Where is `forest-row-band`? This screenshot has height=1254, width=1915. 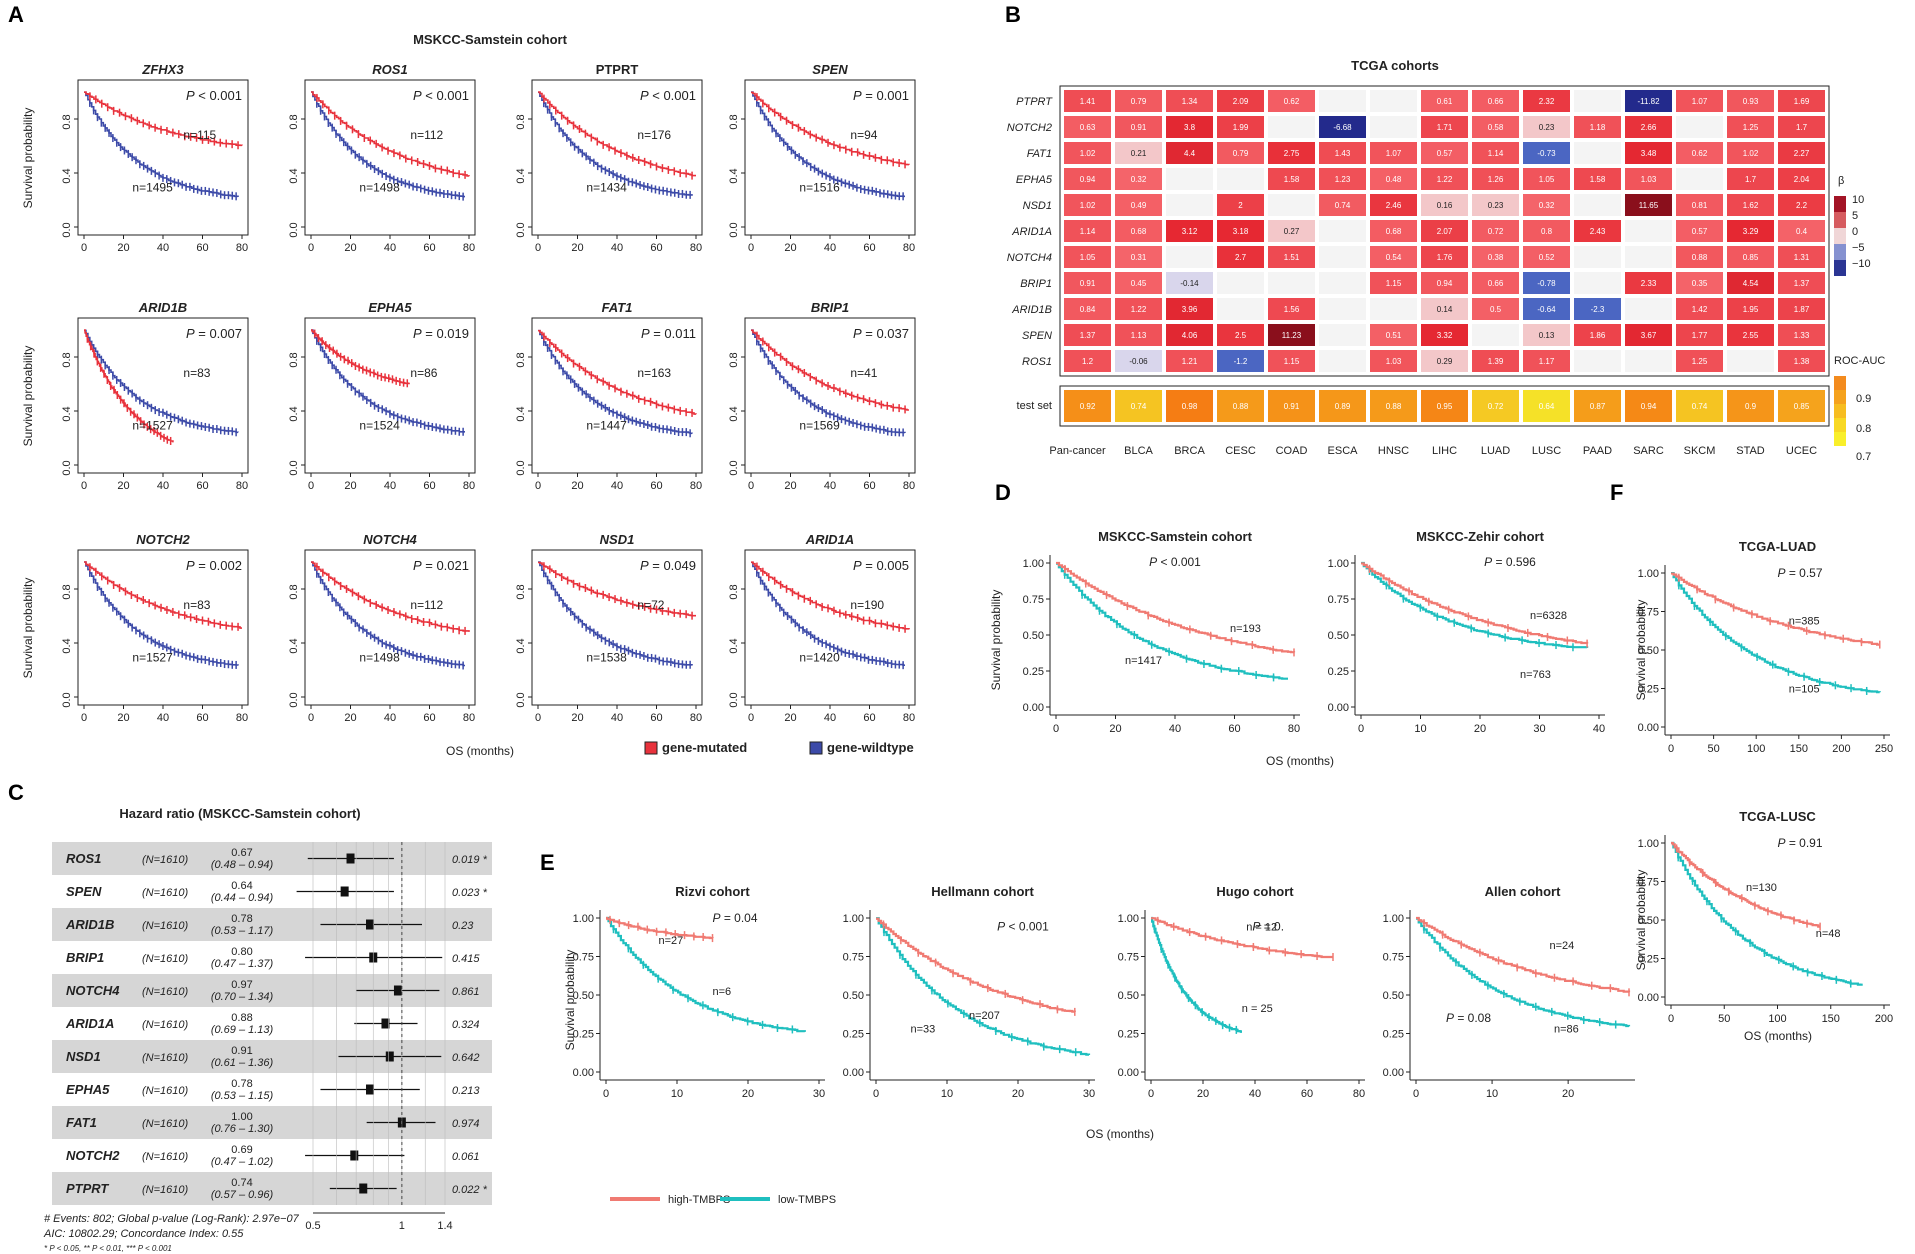 forest-row-band is located at coordinates (272, 1188).